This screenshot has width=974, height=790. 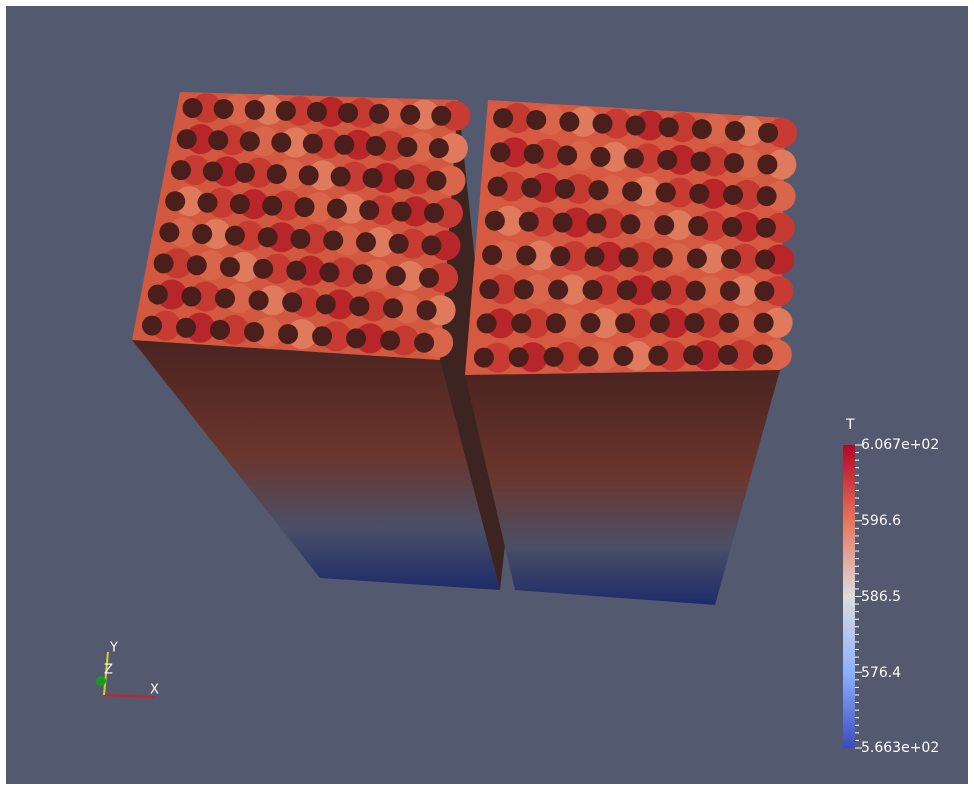 What do you see at coordinates (113, 648) in the screenshot?
I see `axis-label: Y` at bounding box center [113, 648].